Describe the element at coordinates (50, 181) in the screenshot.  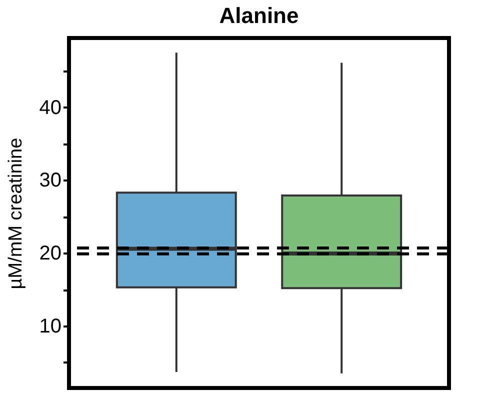
I see `y-tick-label: 30` at that location.